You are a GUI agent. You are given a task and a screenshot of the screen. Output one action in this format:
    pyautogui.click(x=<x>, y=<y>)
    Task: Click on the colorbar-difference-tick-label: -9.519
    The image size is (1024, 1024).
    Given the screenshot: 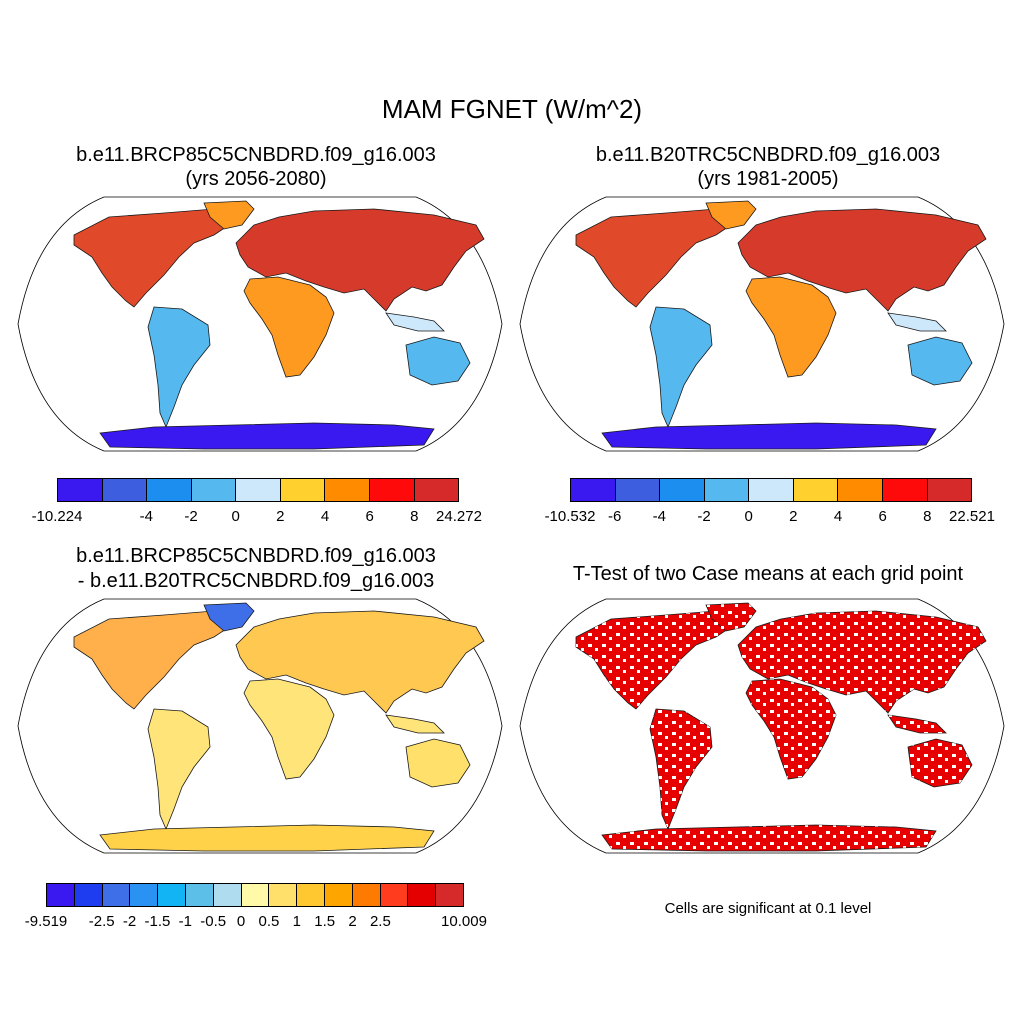 What is the action you would take?
    pyautogui.click(x=46, y=921)
    